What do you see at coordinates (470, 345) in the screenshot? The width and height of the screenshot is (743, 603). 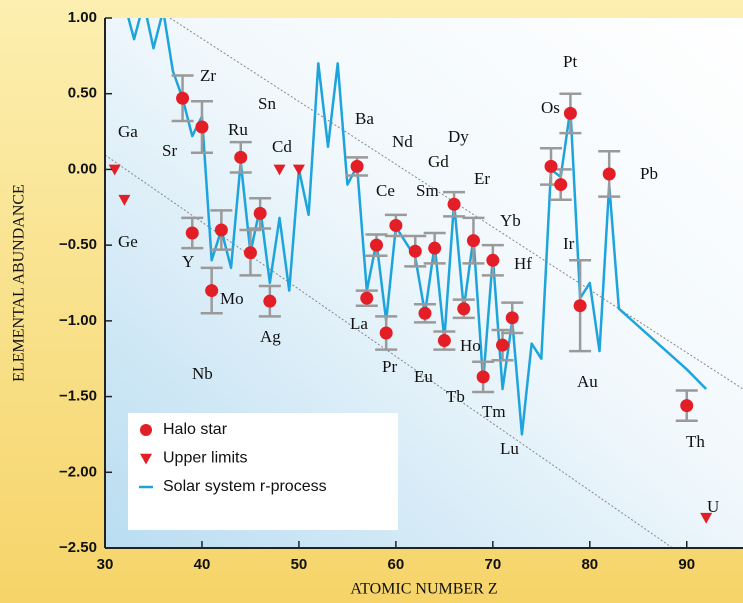 I see `element-label: Ho` at bounding box center [470, 345].